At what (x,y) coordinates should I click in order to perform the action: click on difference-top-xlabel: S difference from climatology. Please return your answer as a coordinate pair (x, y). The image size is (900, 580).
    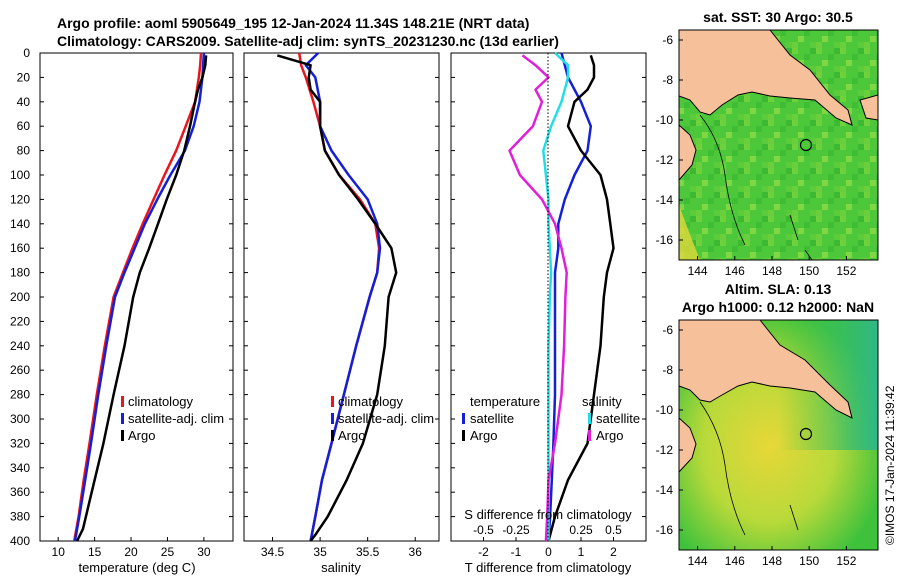
    Looking at the image, I should click on (548, 514).